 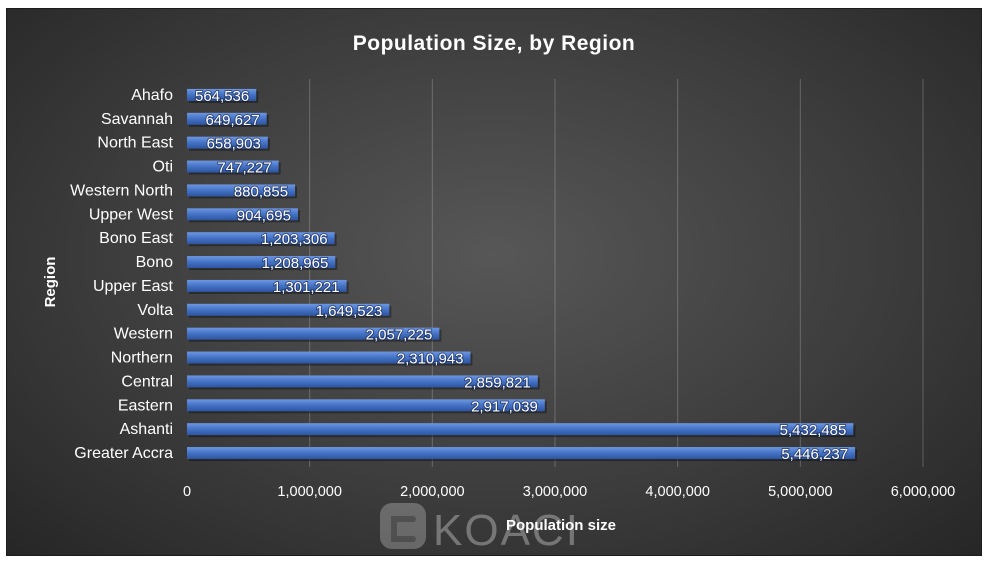 What do you see at coordinates (135, 143) in the screenshot?
I see `category-label: North East` at bounding box center [135, 143].